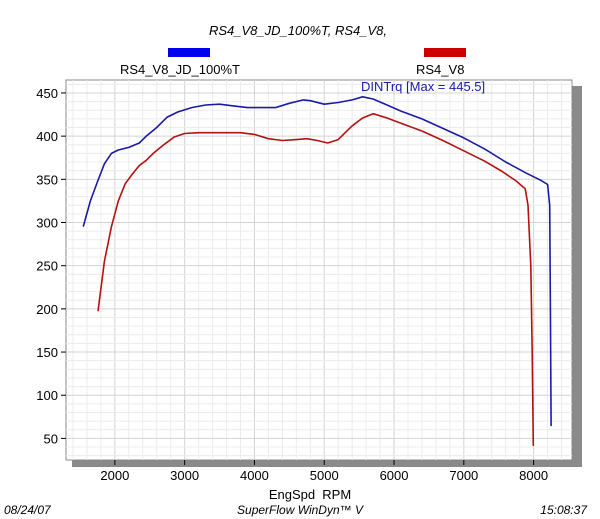  What do you see at coordinates (440, 69) in the screenshot?
I see `legend-label-red: RS4_V8` at bounding box center [440, 69].